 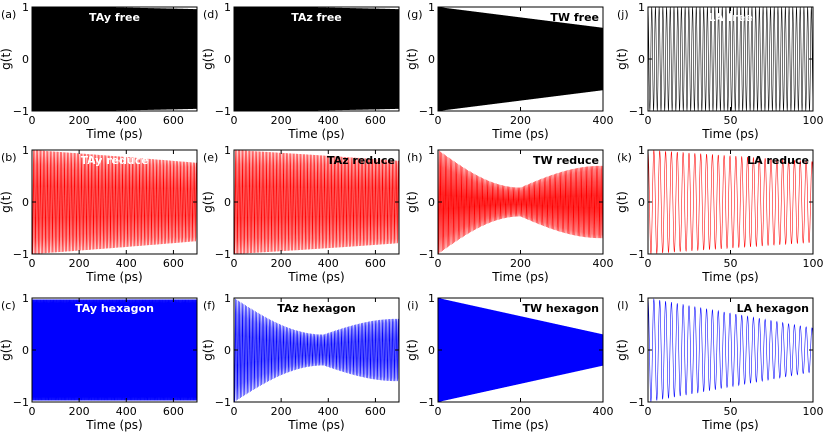 What do you see at coordinates (316, 59) in the screenshot?
I see `series-line-d` at bounding box center [316, 59].